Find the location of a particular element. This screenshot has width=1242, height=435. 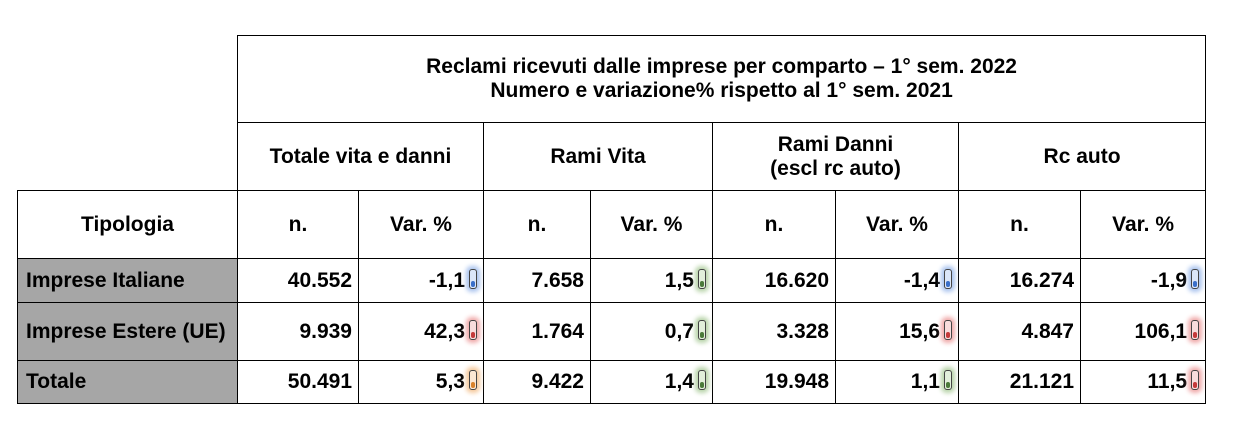

row-label: Totale is located at coordinates (127, 382).